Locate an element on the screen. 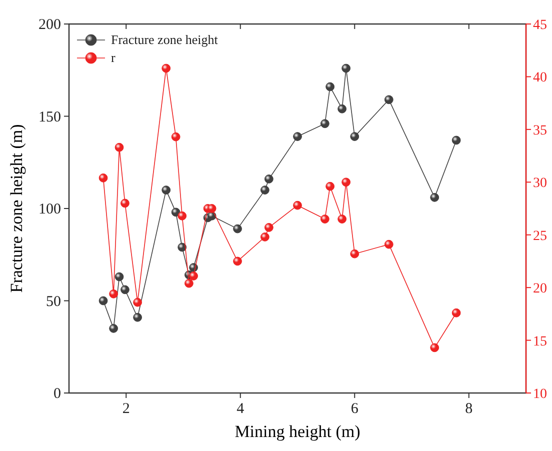 The height and width of the screenshot is (451, 552). y2-tick-label: 25 is located at coordinates (540, 236).